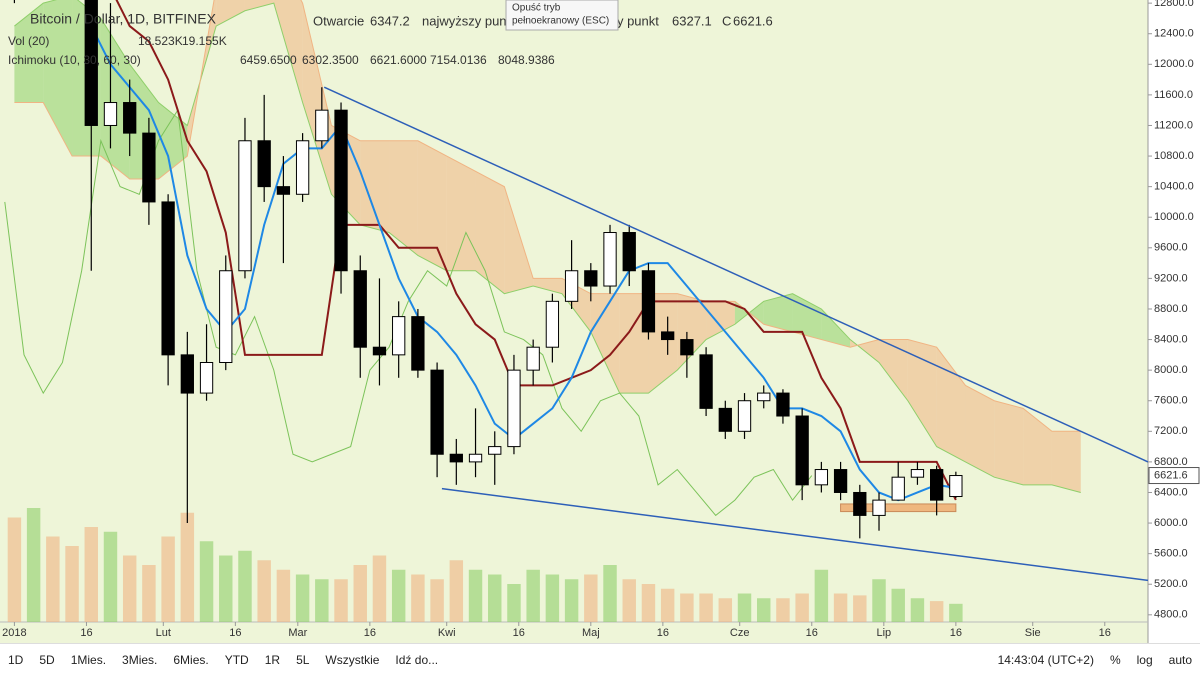 The height and width of the screenshot is (675, 1200). I want to click on y-tick-label: 9200.0, so click(1171, 278).